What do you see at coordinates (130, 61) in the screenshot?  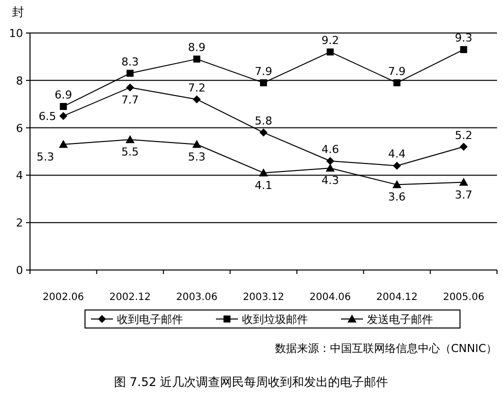 I see `data-label: 8.3` at bounding box center [130, 61].